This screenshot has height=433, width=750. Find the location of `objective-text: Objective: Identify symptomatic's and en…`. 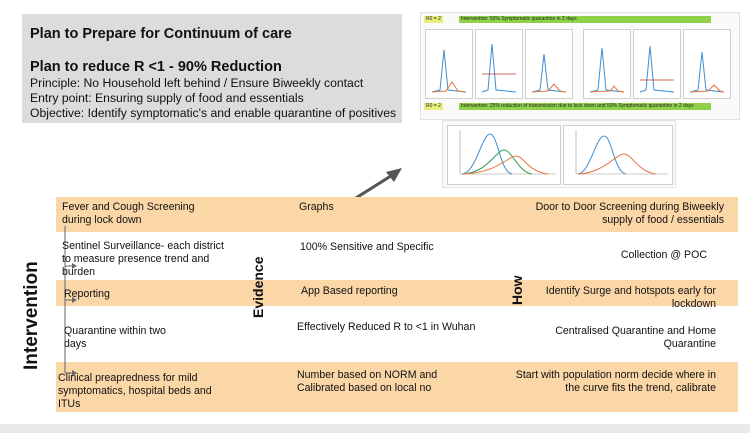

objective-text: Objective: Identify symptomatic's and en… is located at coordinates (213, 113).